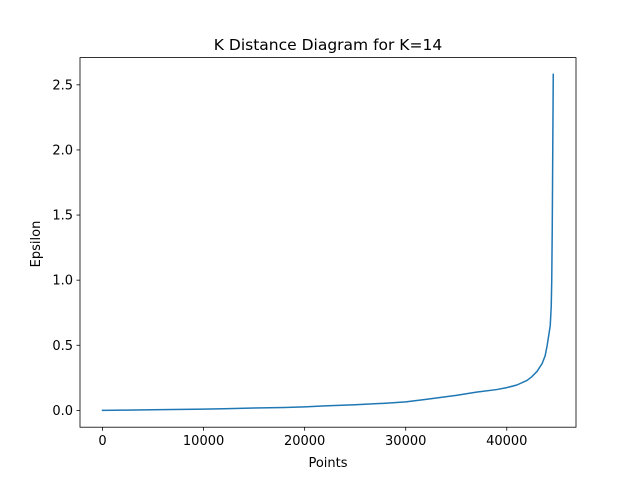 This screenshot has width=640, height=480. Describe the element at coordinates (203, 441) in the screenshot. I see `x-tick-label: 10000` at that location.